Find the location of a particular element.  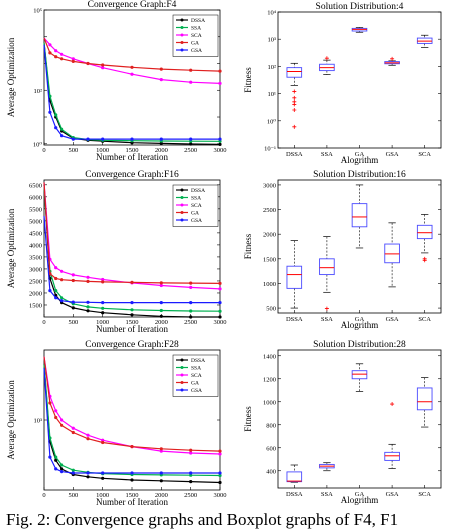

y-tick-label-5: 600 is located at coordinates (271, 448).